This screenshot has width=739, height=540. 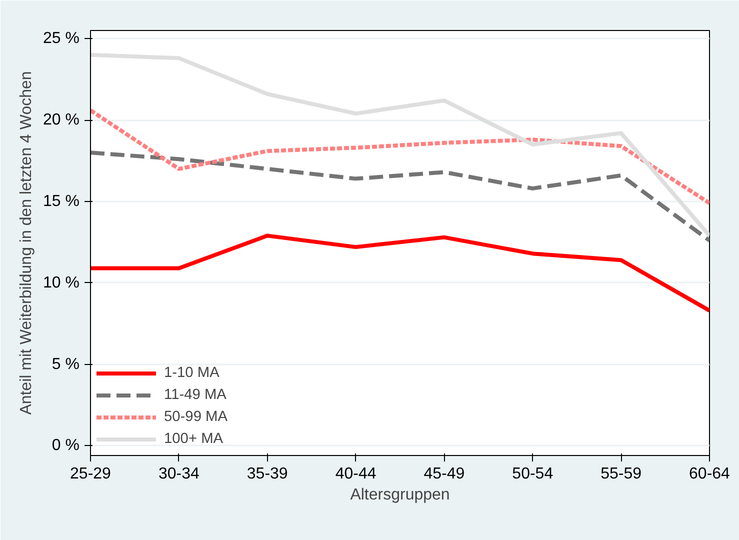 I want to click on y-tick-label: 20 %, so click(x=61, y=120).